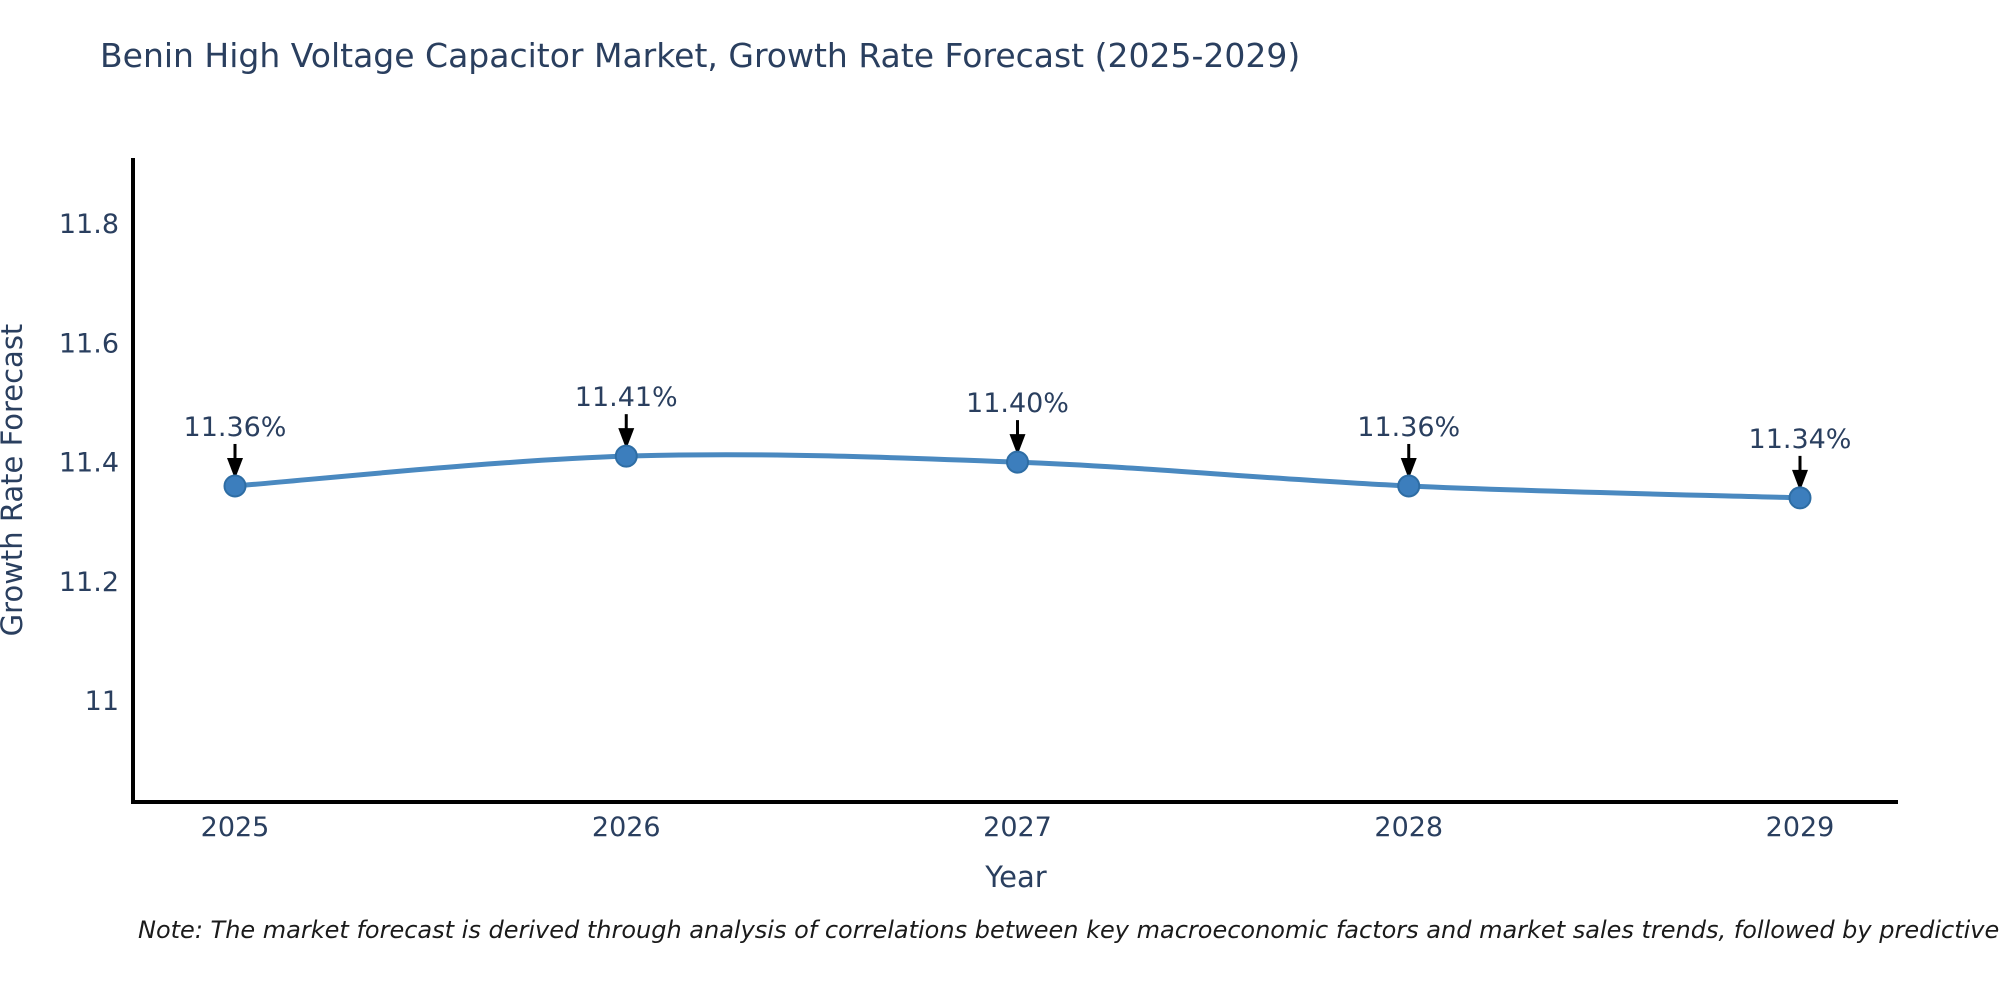 The width and height of the screenshot is (2000, 1000). I want to click on x-tick-label: 2029, so click(1800, 827).